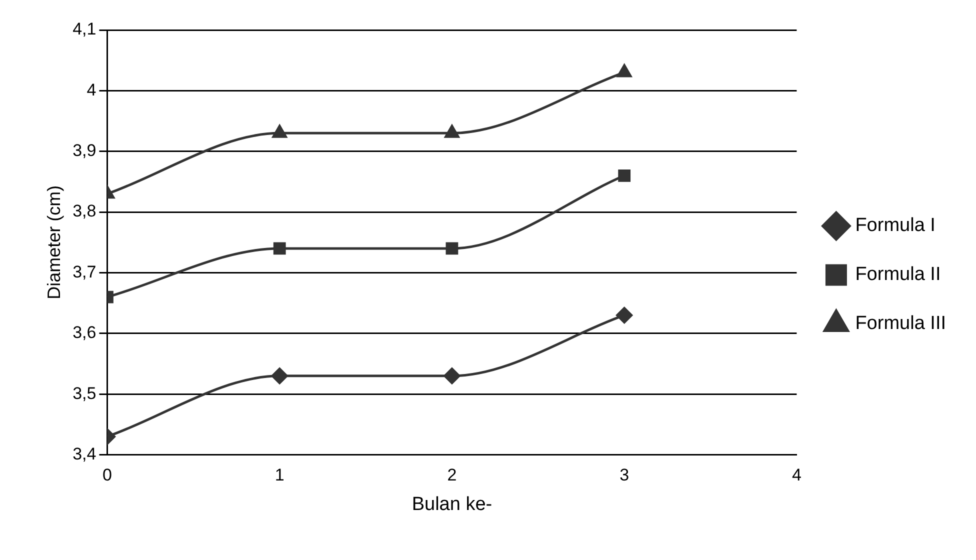 This screenshot has width=976, height=560. What do you see at coordinates (84, 272) in the screenshot?
I see `y-tick-label: 3,7` at bounding box center [84, 272].